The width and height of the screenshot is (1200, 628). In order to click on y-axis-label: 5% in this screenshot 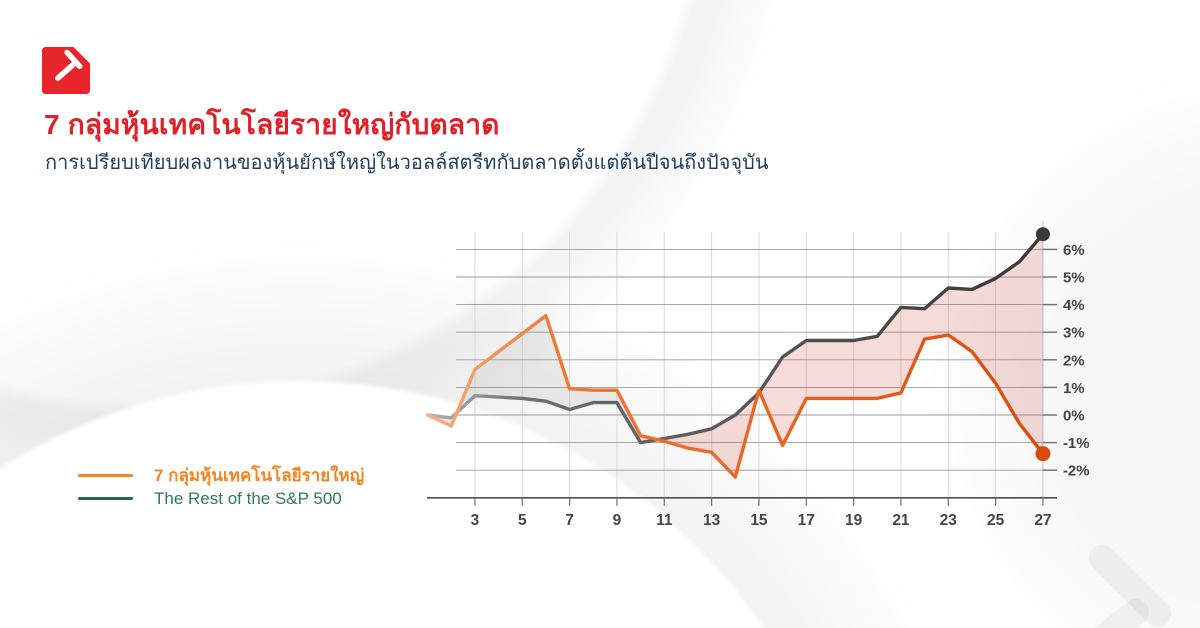, I will do `click(1074, 278)`.